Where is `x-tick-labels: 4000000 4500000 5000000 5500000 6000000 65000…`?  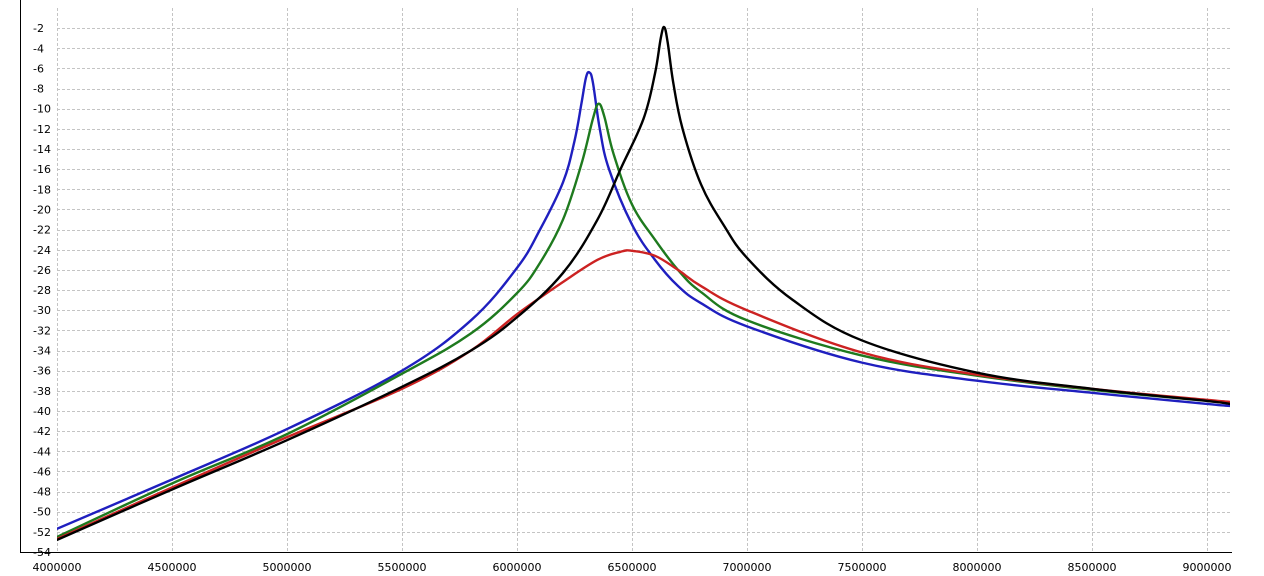 x-tick-labels: 4000000 4500000 5000000 5500000 6000000 65000… is located at coordinates (632, 567).